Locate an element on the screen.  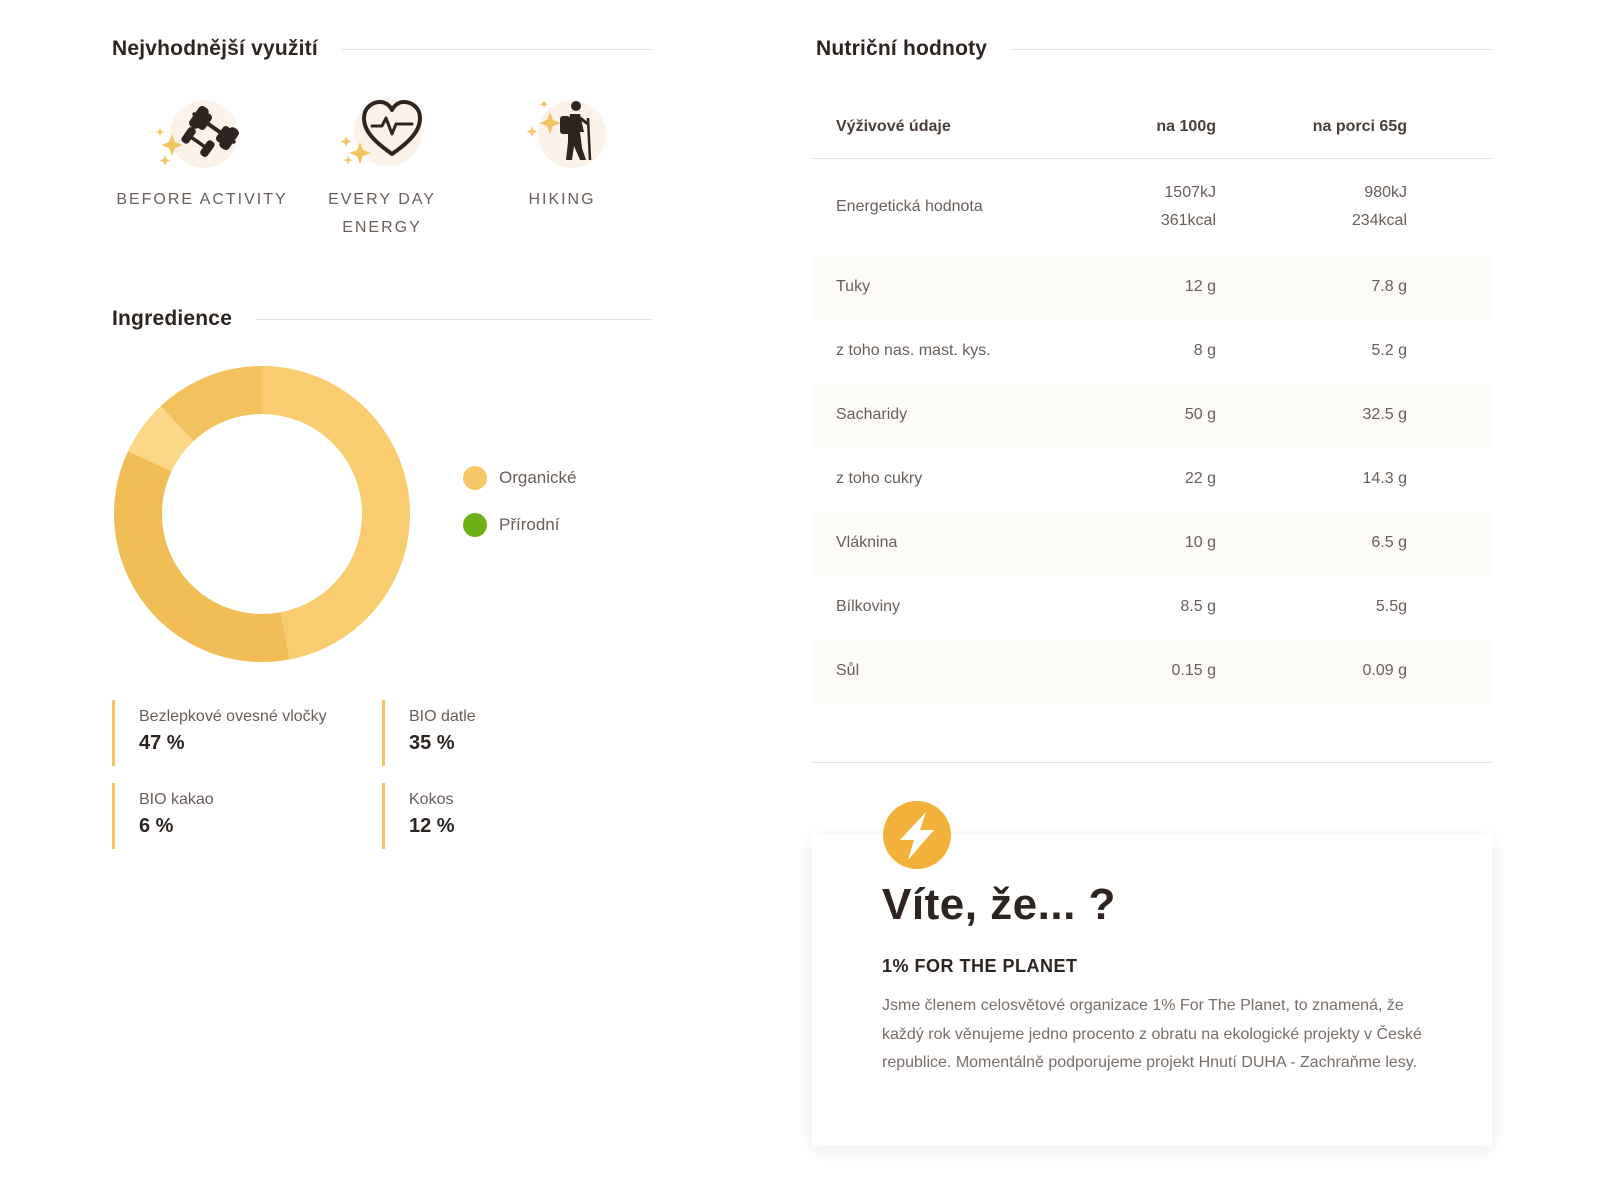
cell-value: 0.15 g is located at coordinates (1193, 670).